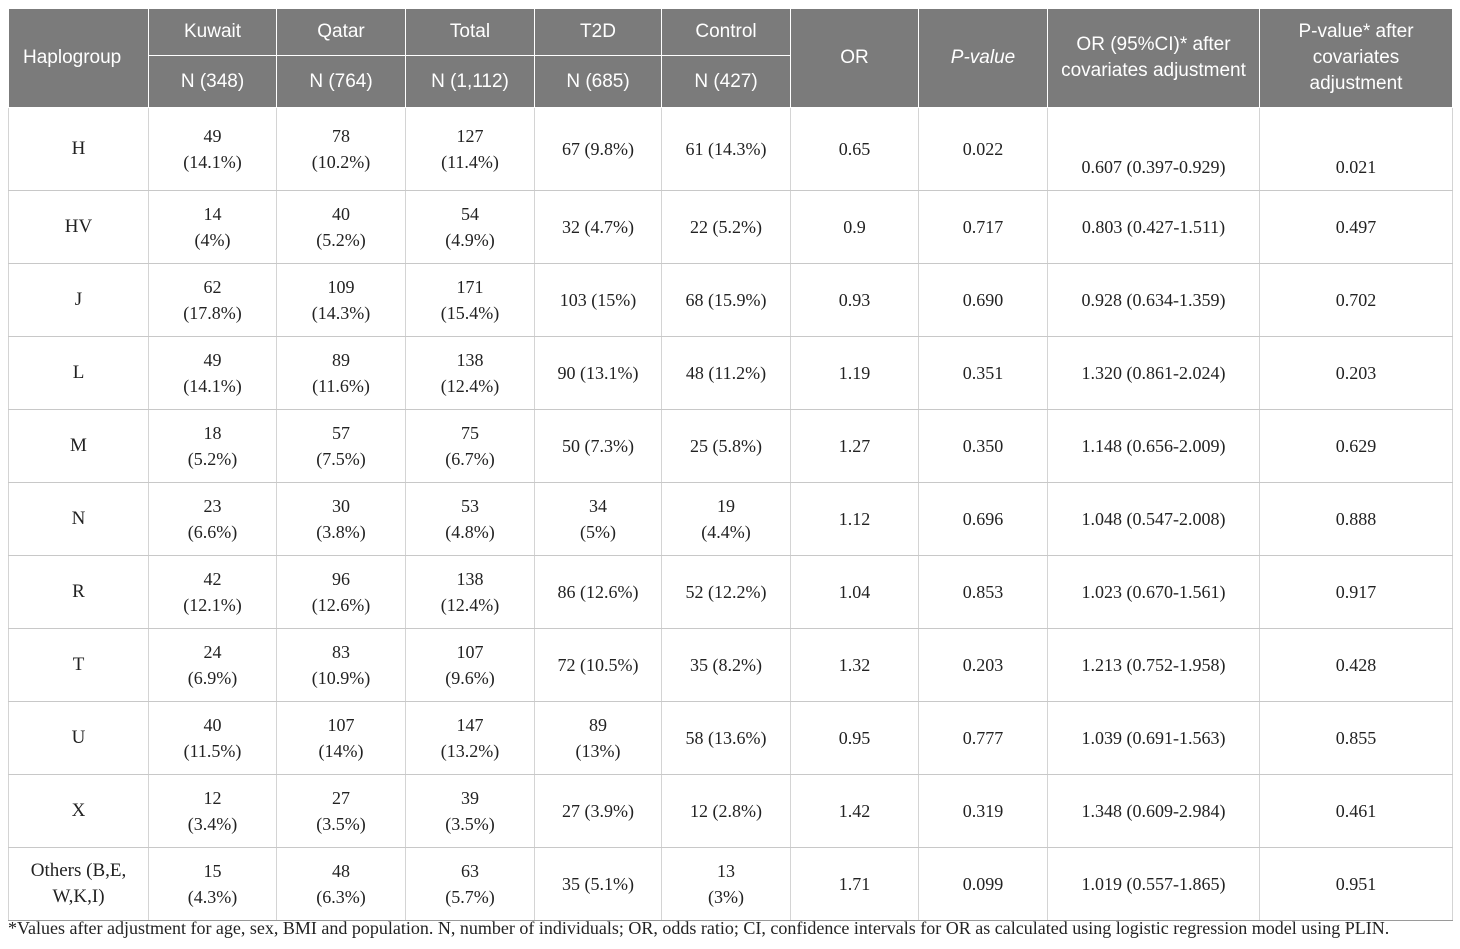  I want to click on cell-or: 1.12, so click(854, 519).